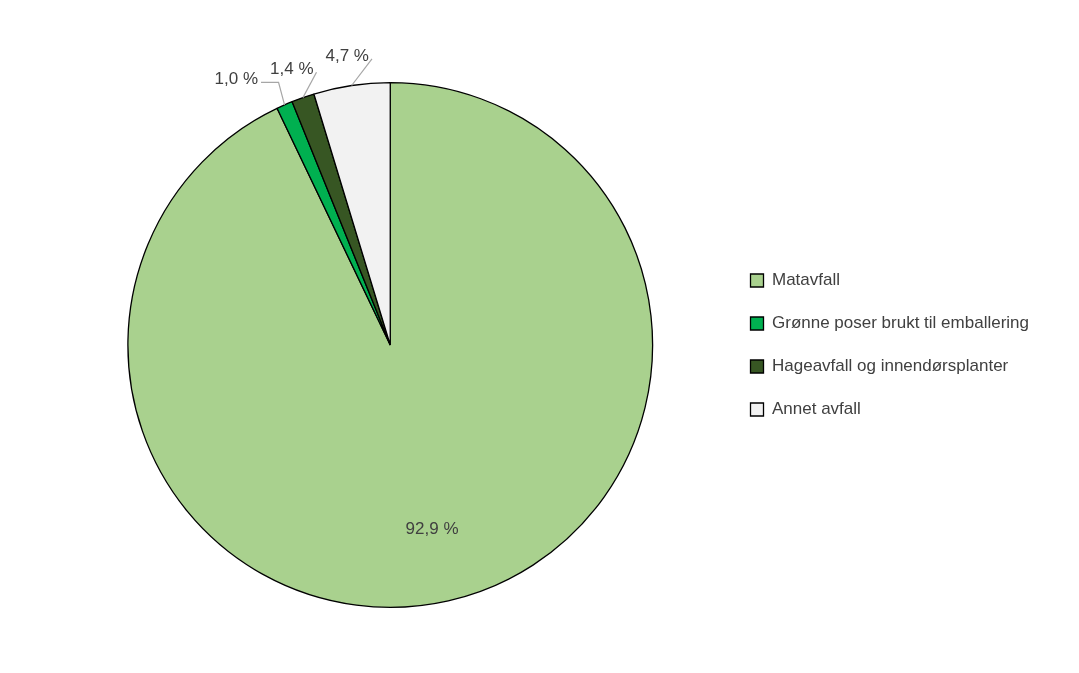 This screenshot has width=1079, height=673. What do you see at coordinates (806, 280) in the screenshot?
I see `legend-label: Matavfall` at bounding box center [806, 280].